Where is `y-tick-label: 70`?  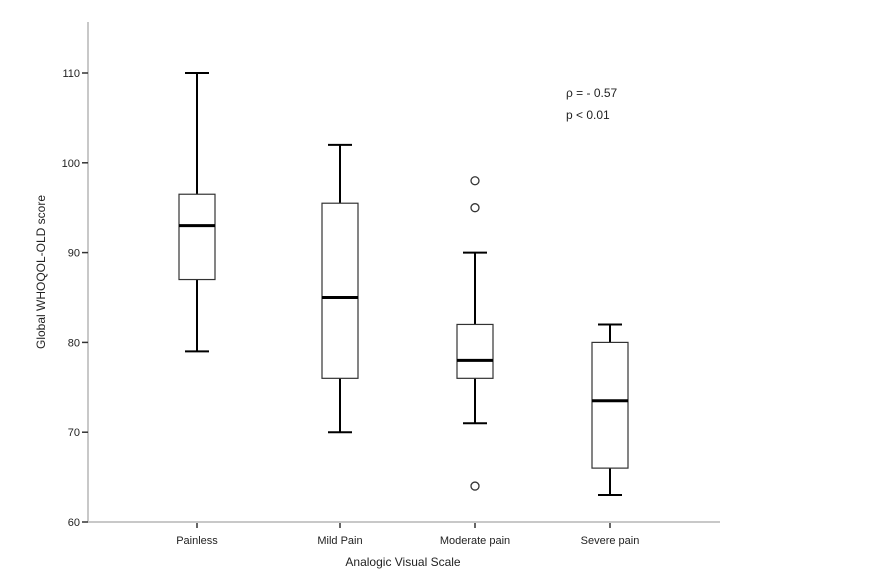
y-tick-label: 70 is located at coordinates (74, 433).